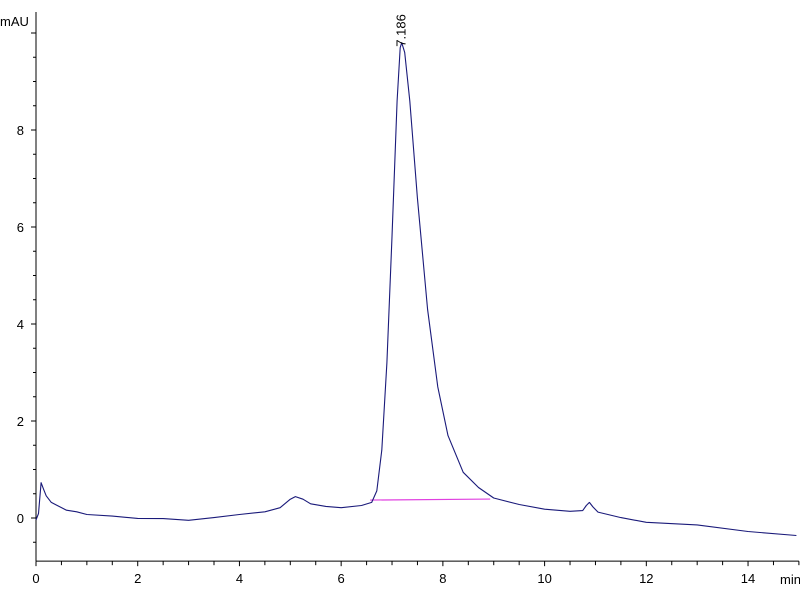 The height and width of the screenshot is (605, 800). I want to click on peak-label: 7.186, so click(400, 30).